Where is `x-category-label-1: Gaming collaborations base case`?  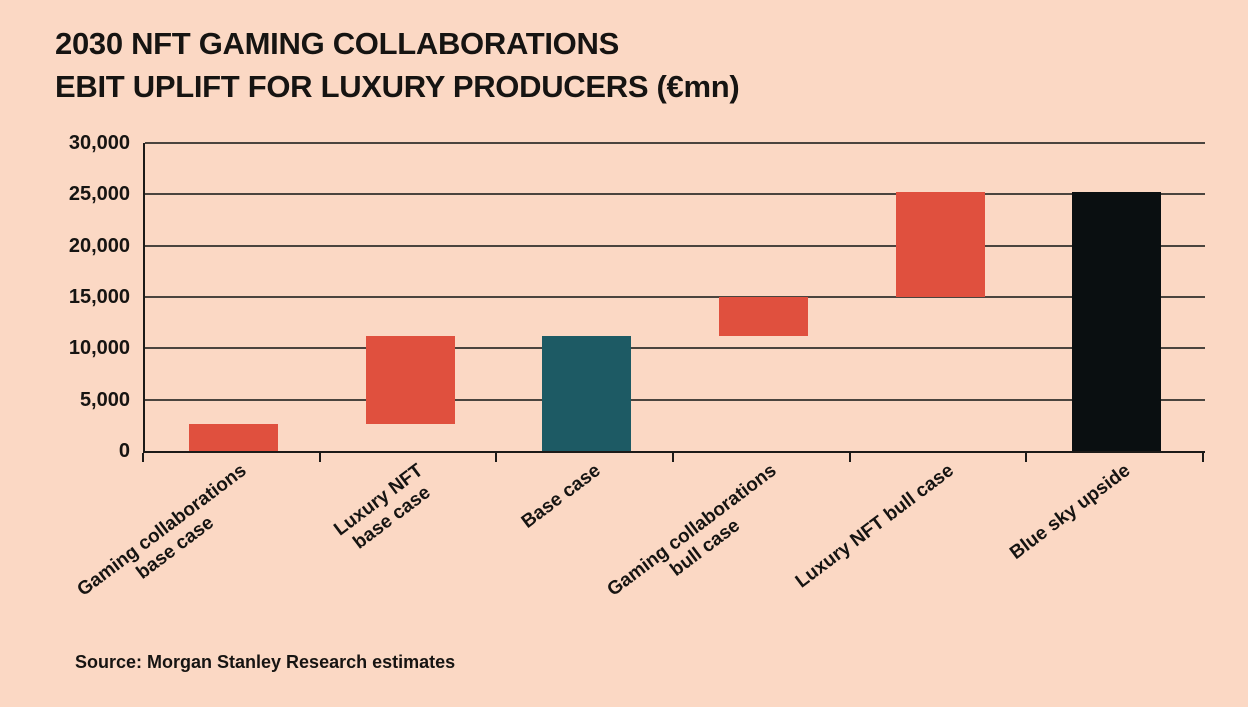 x-category-label-1: Gaming collaborations base case is located at coordinates (169, 539).